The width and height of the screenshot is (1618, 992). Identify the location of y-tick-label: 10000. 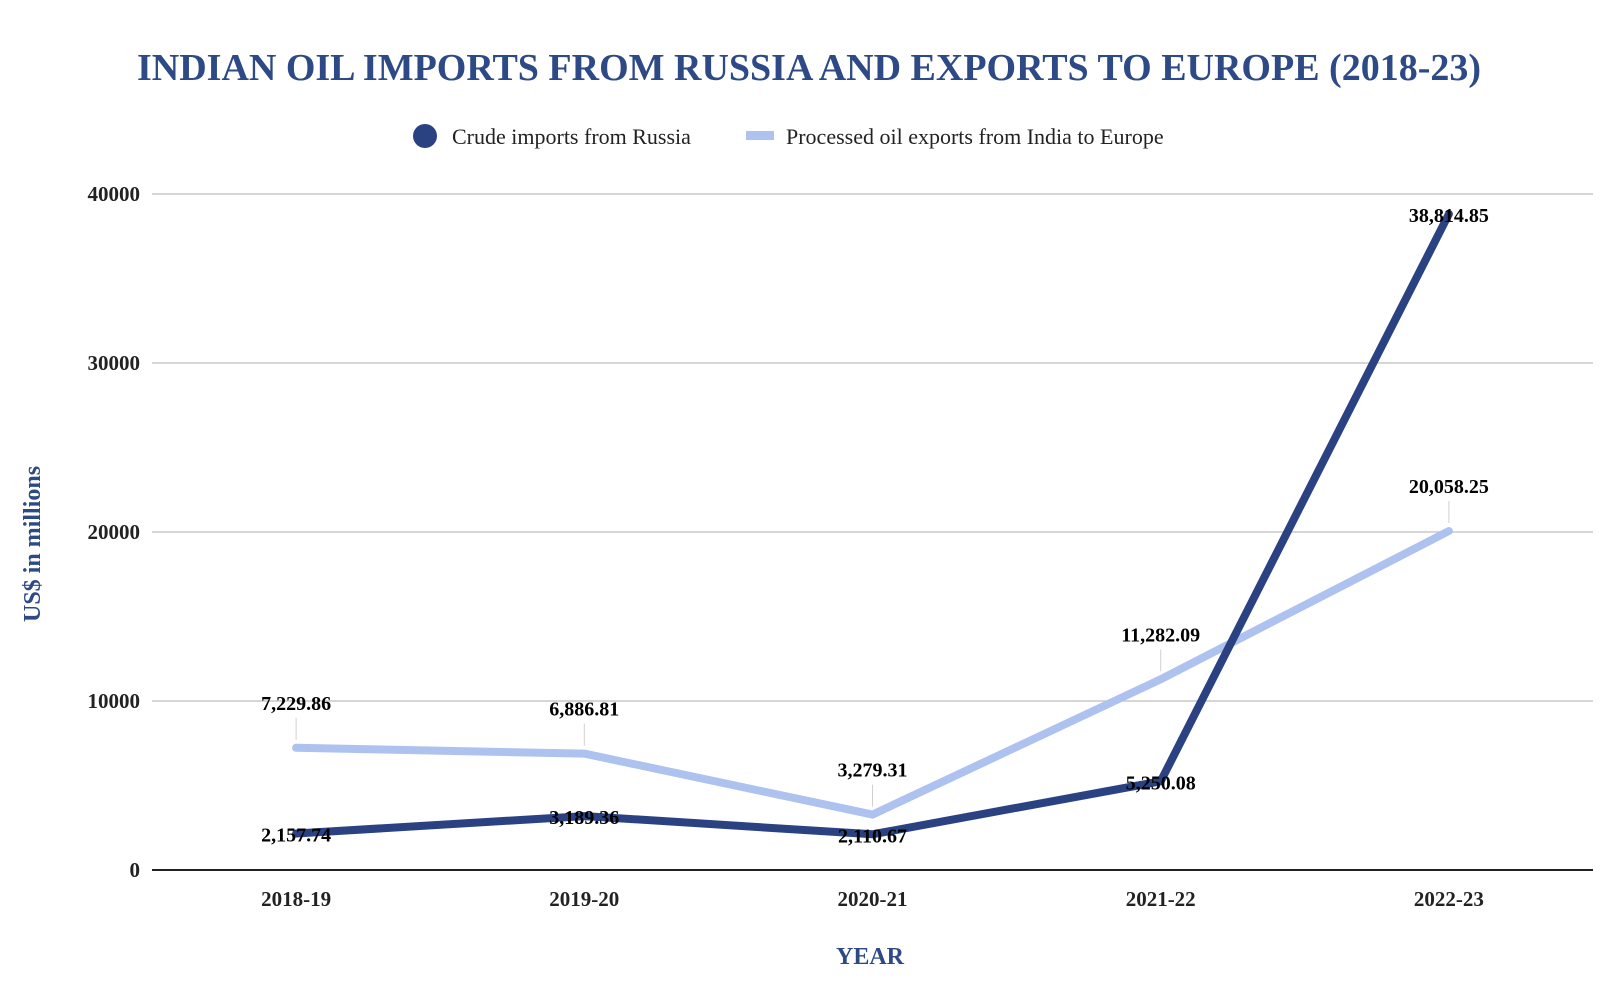
(114, 701).